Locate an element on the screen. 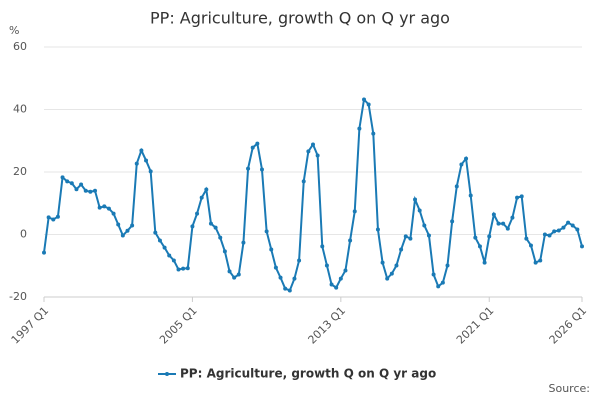 The image size is (600, 400). y-tick-label: 40 is located at coordinates (20, 109).